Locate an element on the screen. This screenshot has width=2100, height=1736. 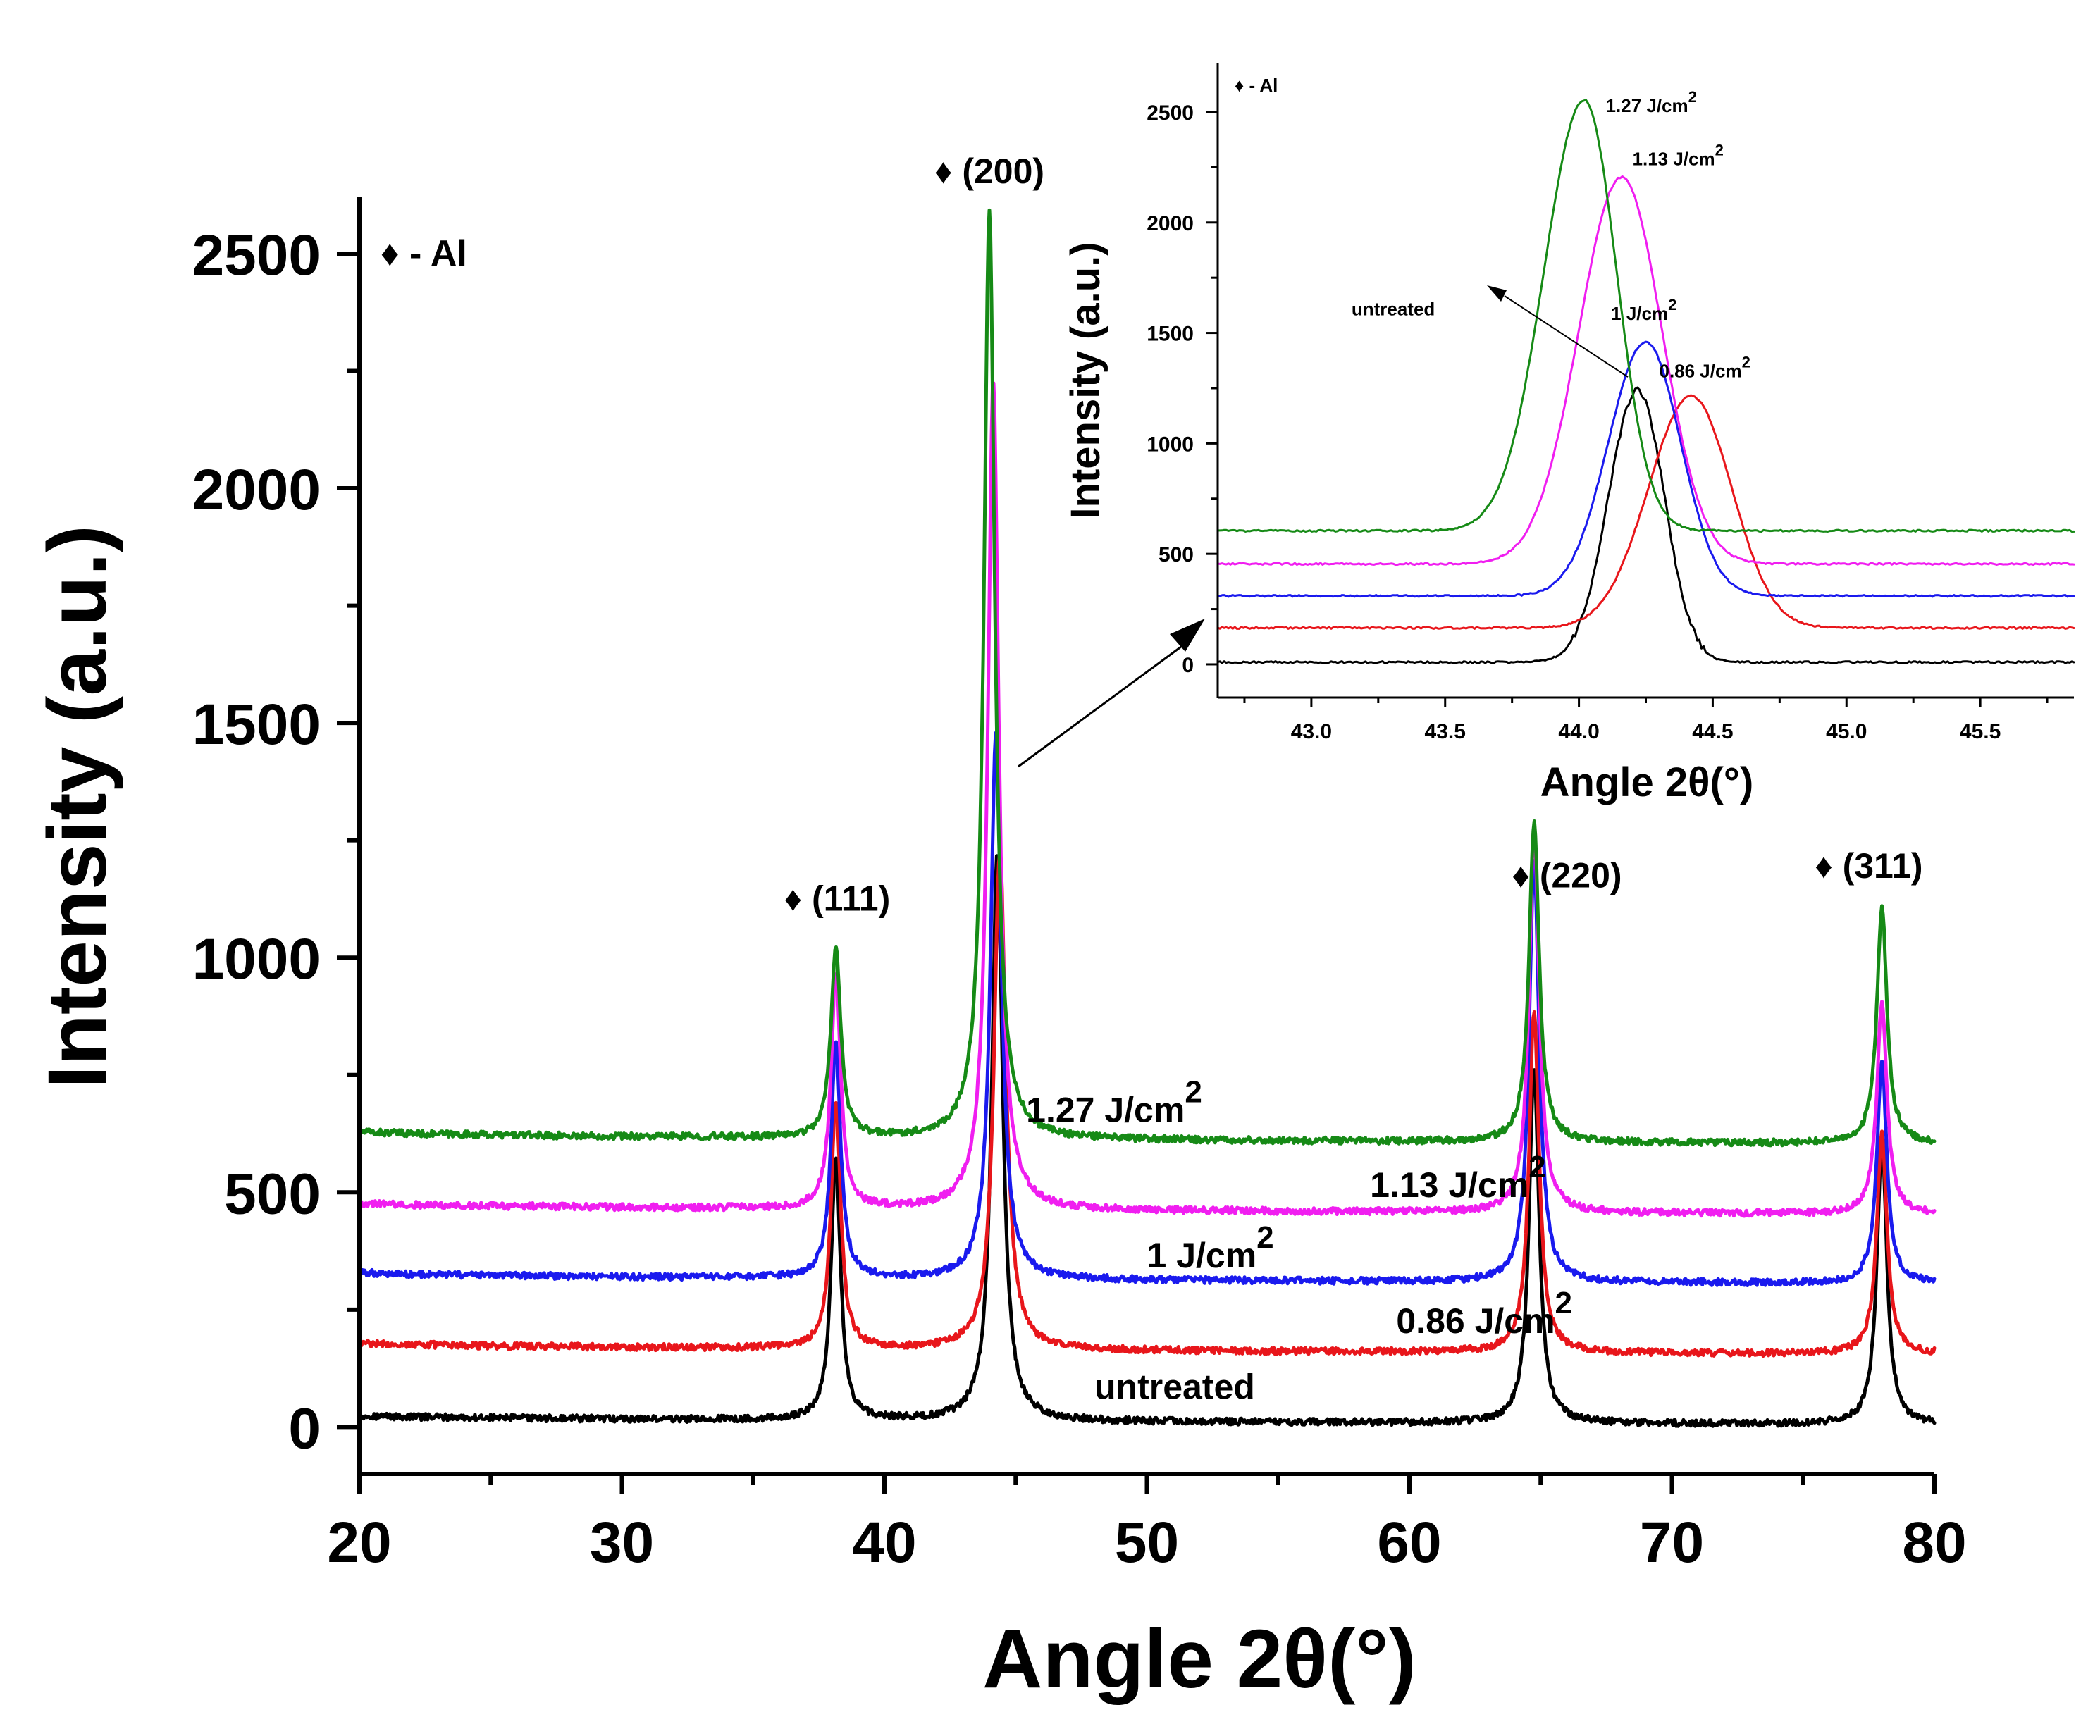
main-x-tick-label: 60 is located at coordinates (1409, 1543).